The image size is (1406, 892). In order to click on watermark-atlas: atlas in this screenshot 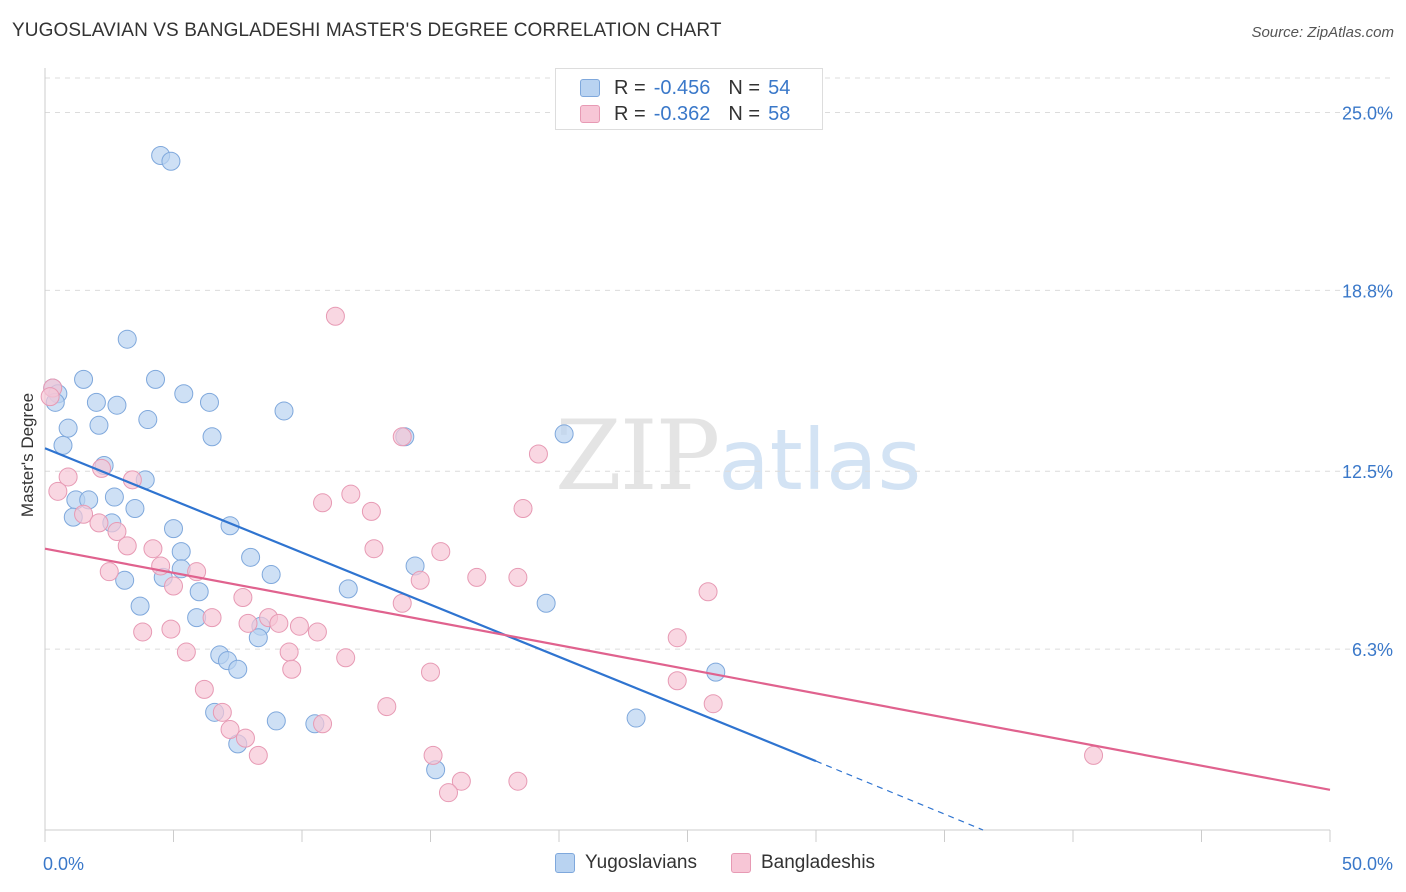, I will do `click(820, 460)`.